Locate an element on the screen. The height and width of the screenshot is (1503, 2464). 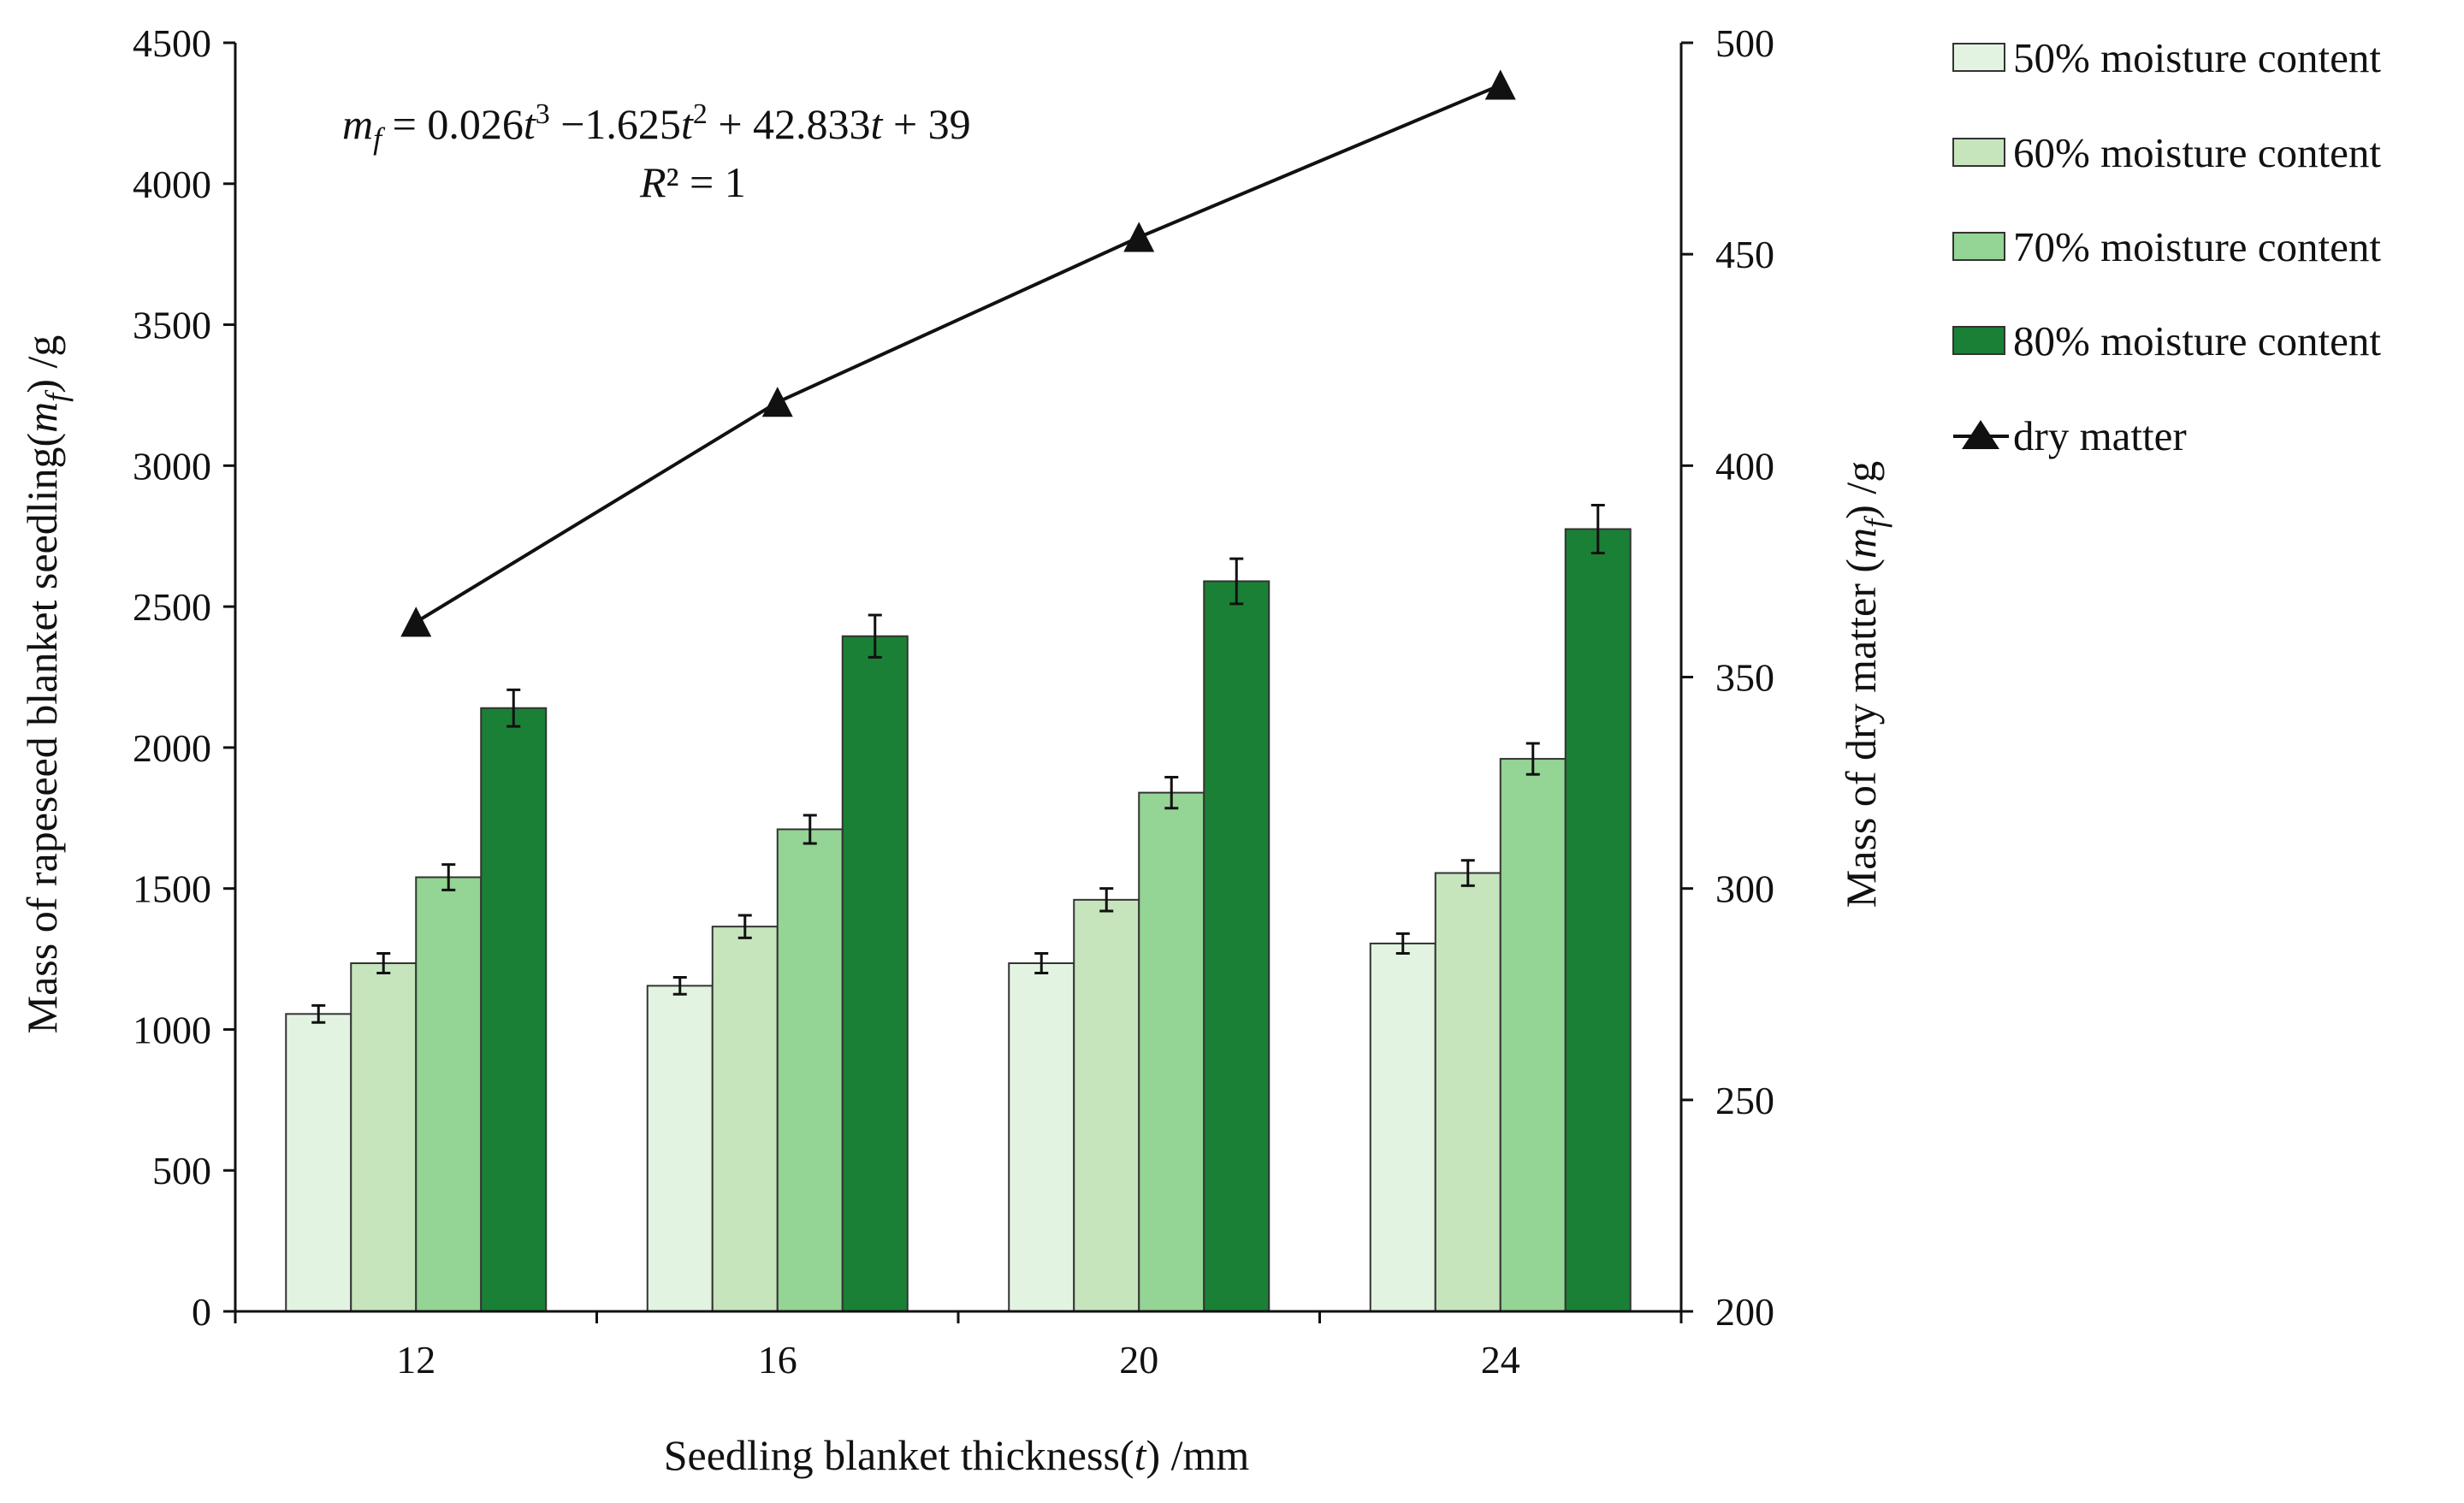
y-left-tick-label-500: 500 is located at coordinates (181, 1171).